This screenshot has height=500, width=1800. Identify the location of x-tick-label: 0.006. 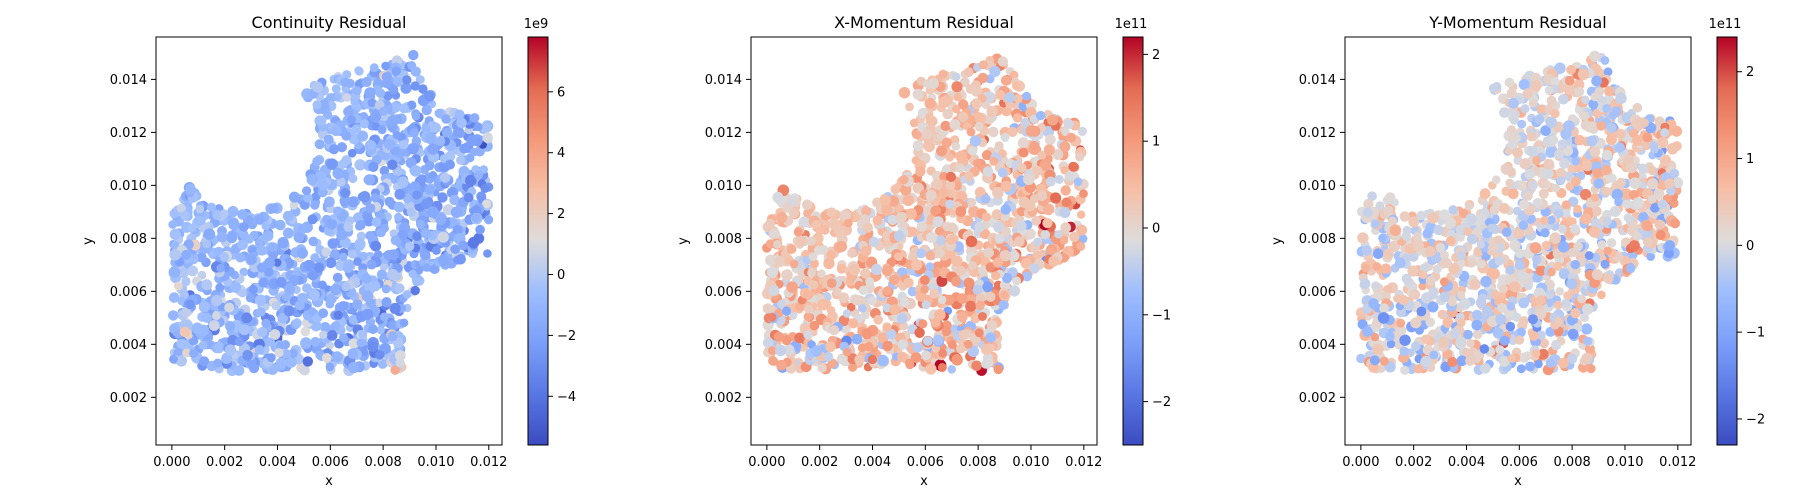
(330, 462).